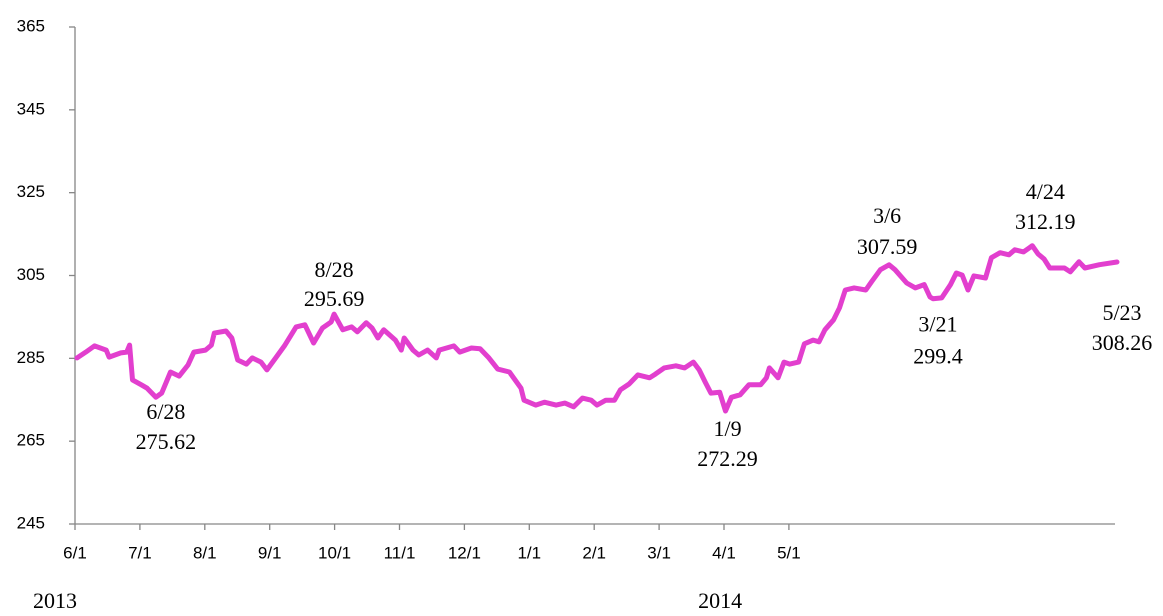 This screenshot has width=1163, height=616. What do you see at coordinates (334, 269) in the screenshot?
I see `annotation-date: 8/28` at bounding box center [334, 269].